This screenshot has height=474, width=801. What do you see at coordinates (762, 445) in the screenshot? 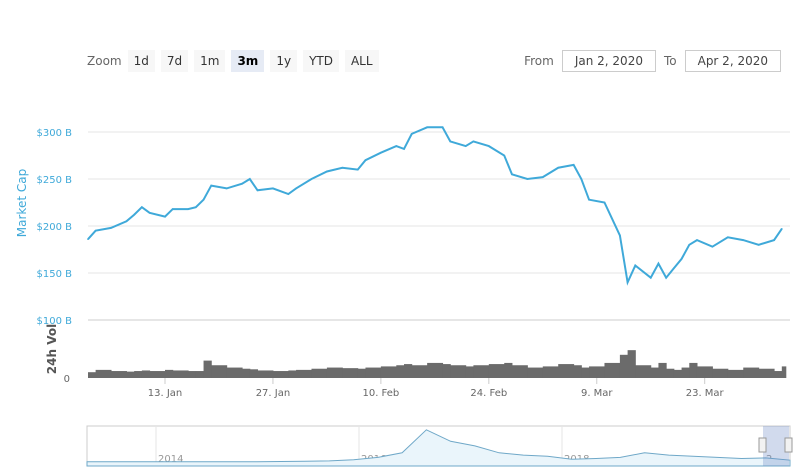
I see `navigator-handle-left` at bounding box center [762, 445].